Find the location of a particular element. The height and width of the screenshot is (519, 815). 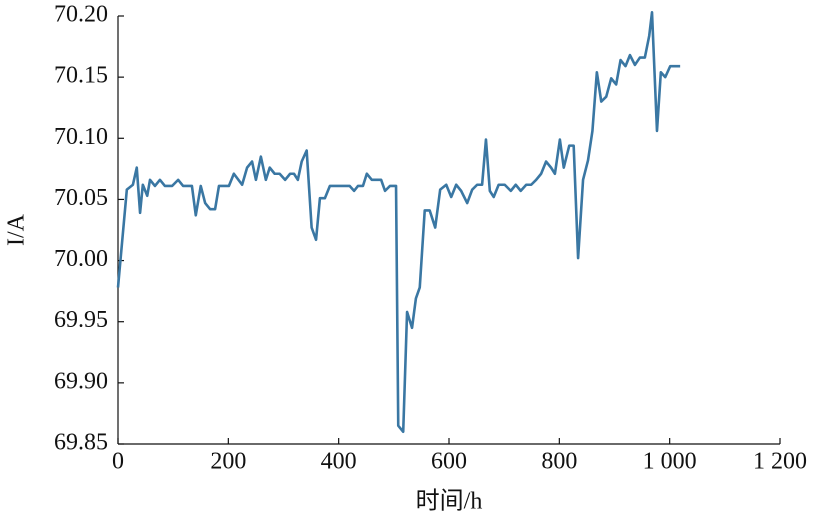

y-tick-label: 69.95 is located at coordinates (81, 320).